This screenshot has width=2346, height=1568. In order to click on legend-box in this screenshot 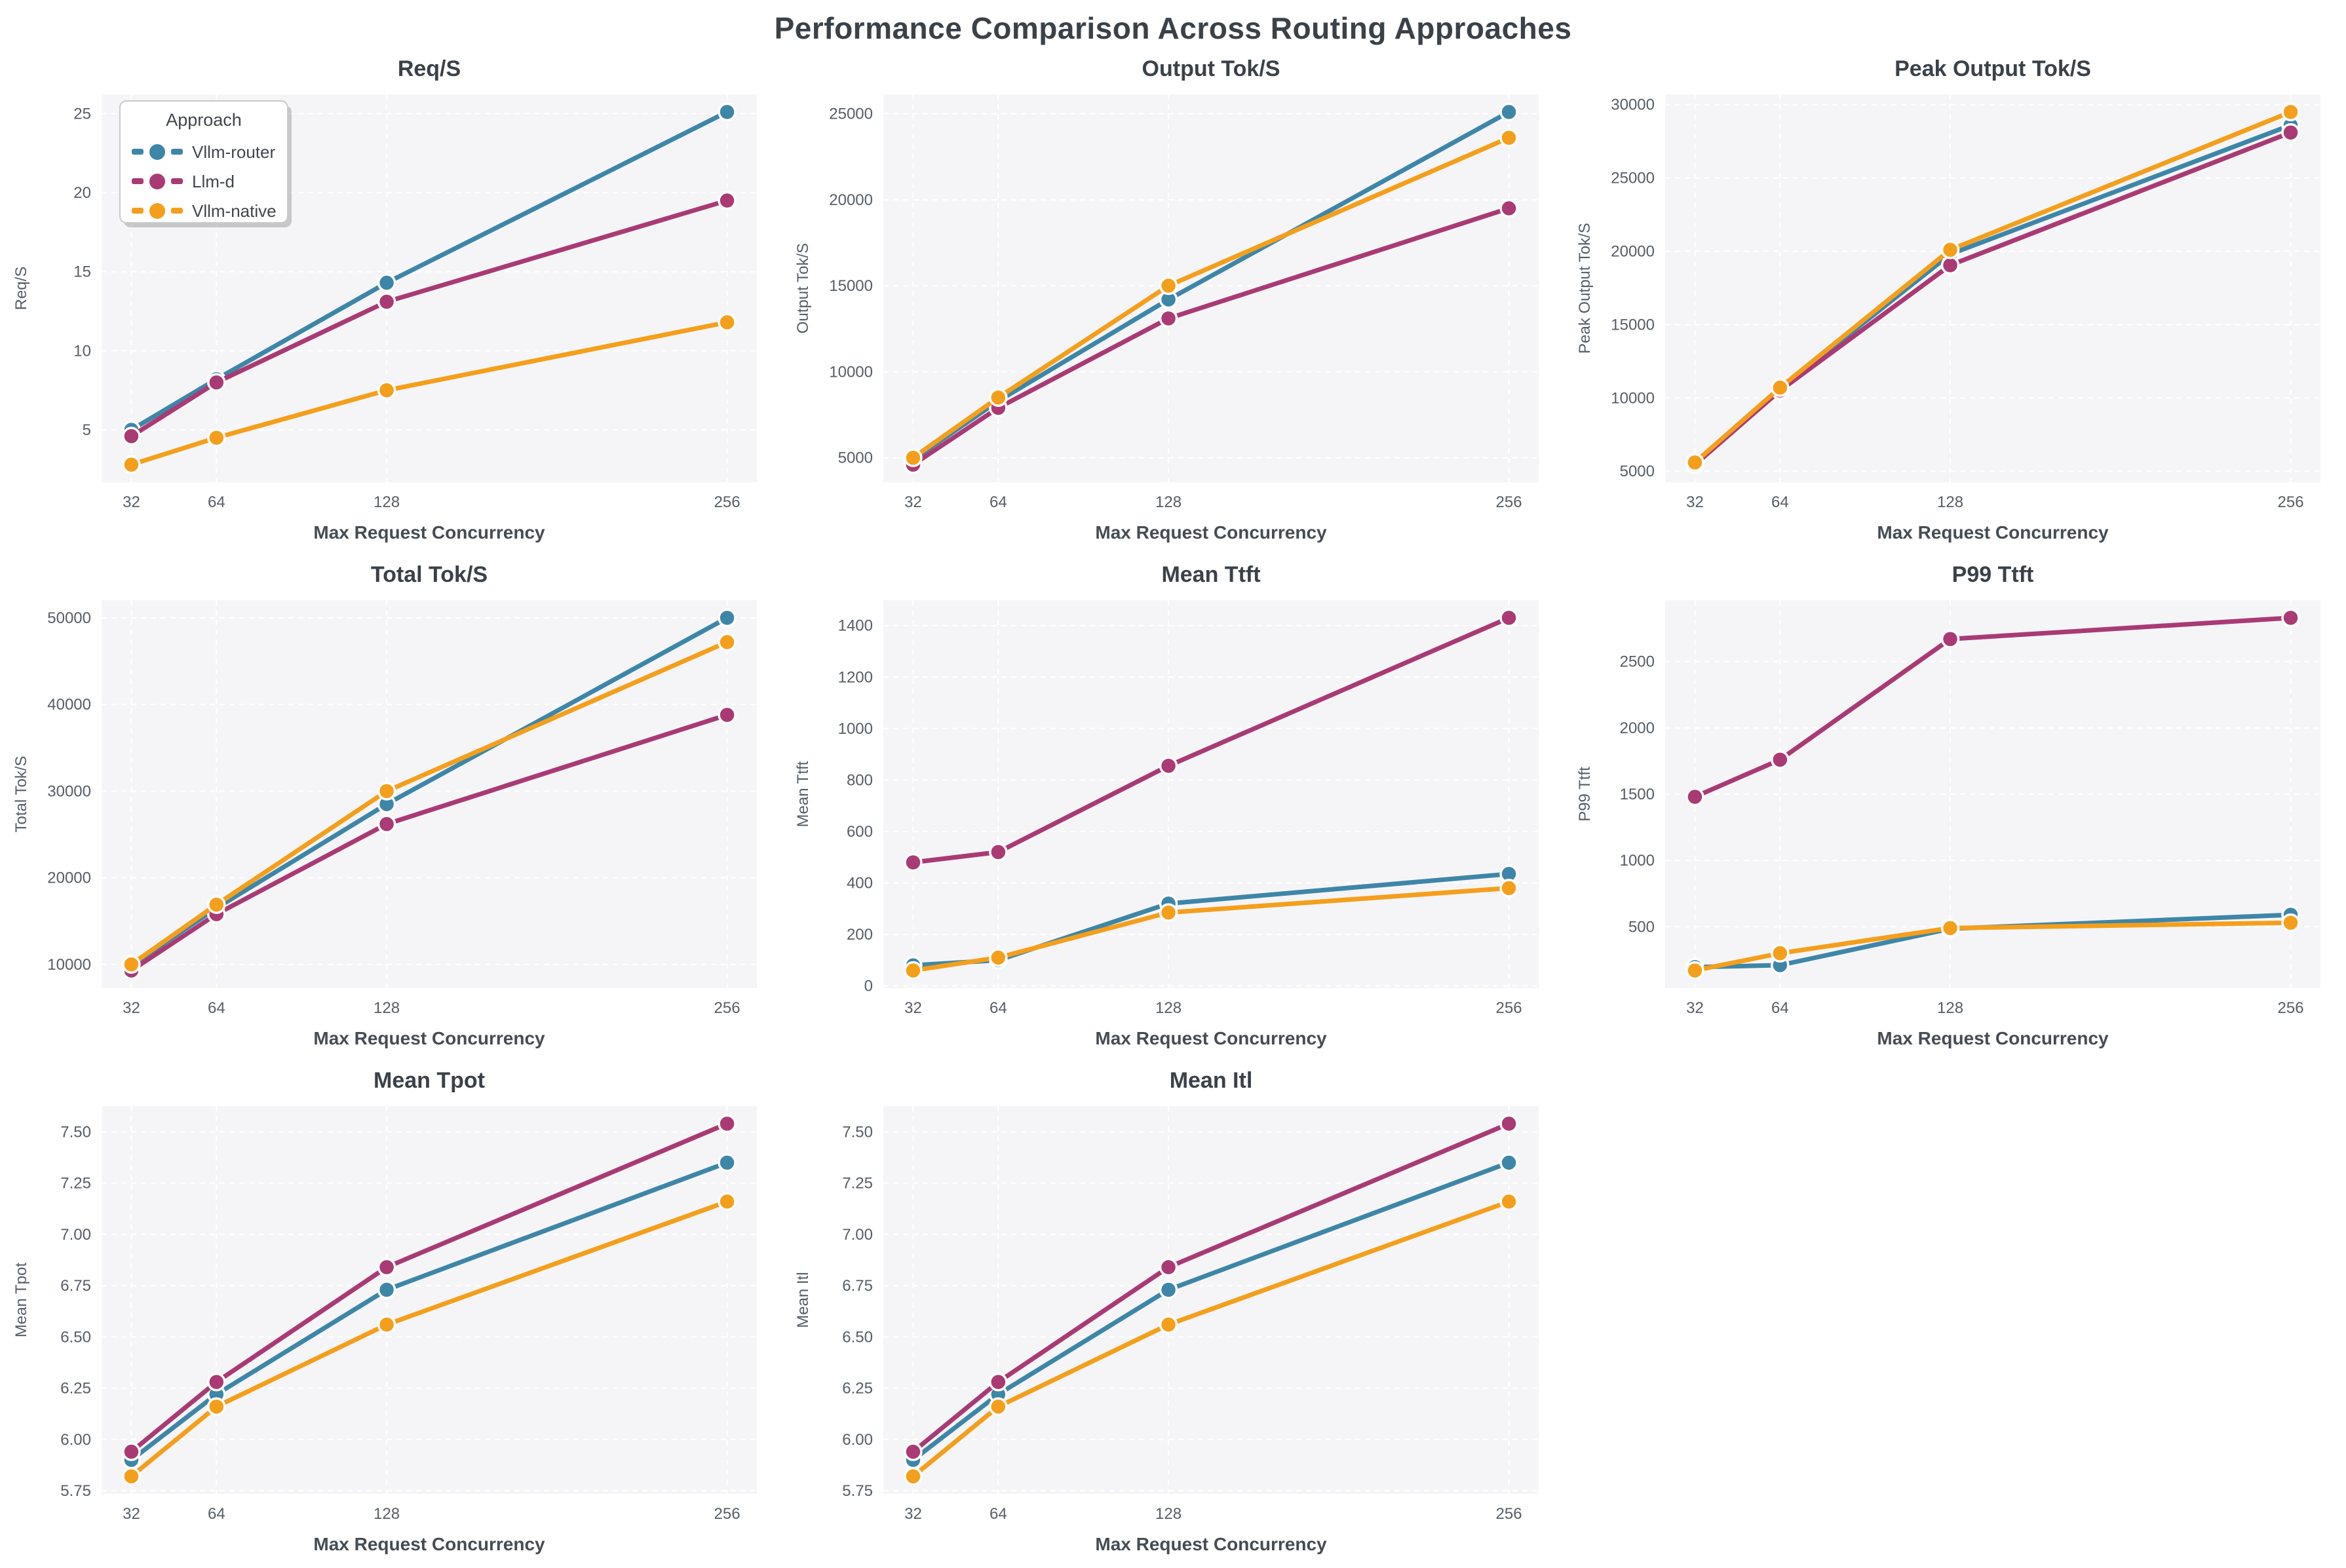, I will do `click(203, 162)`.